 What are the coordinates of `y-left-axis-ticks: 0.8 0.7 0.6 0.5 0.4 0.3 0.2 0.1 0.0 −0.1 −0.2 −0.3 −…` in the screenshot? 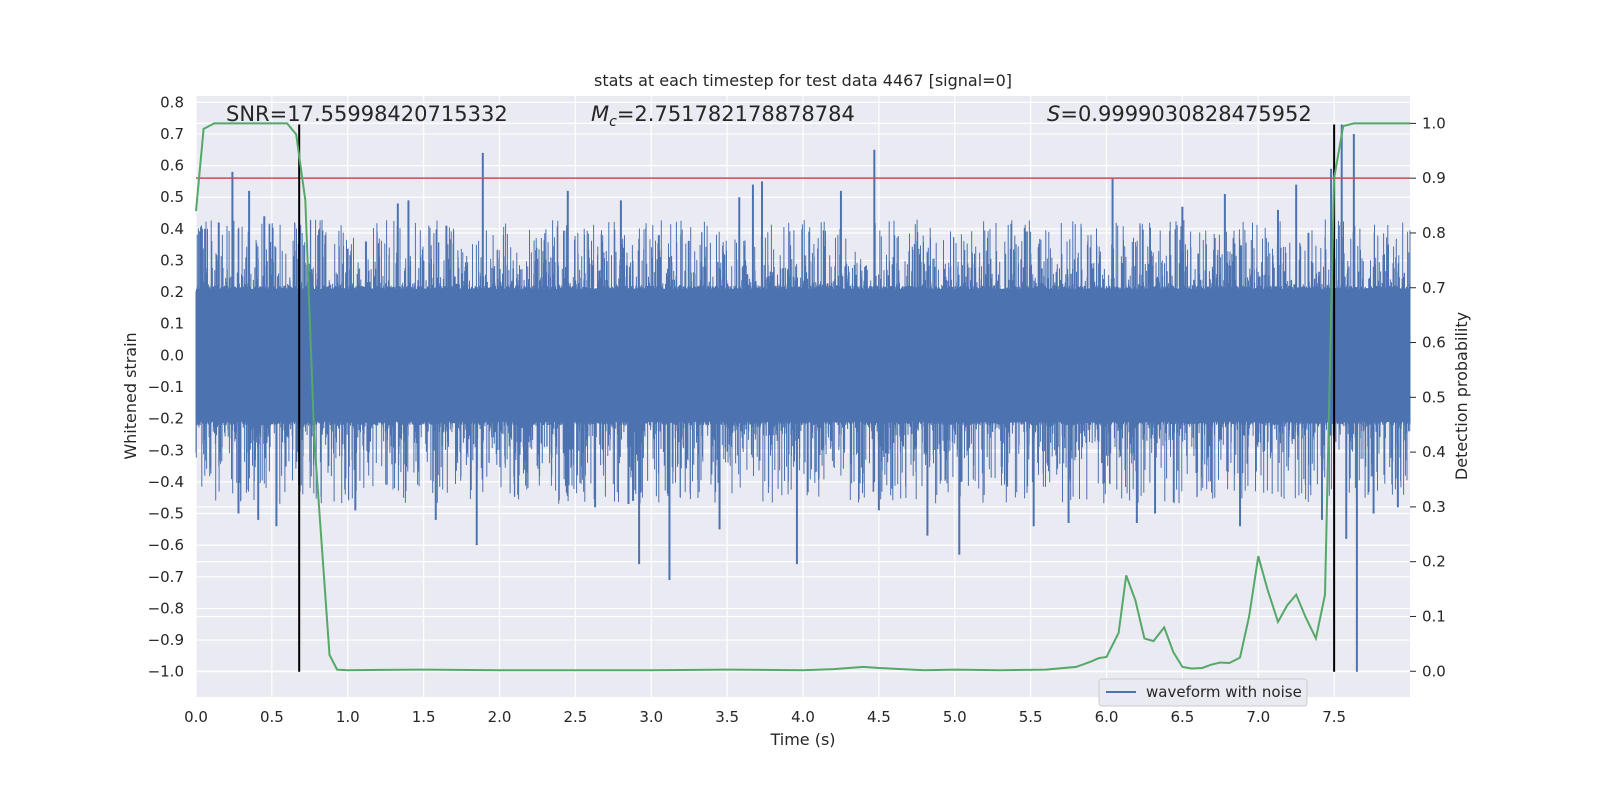 It's located at (166, 386).